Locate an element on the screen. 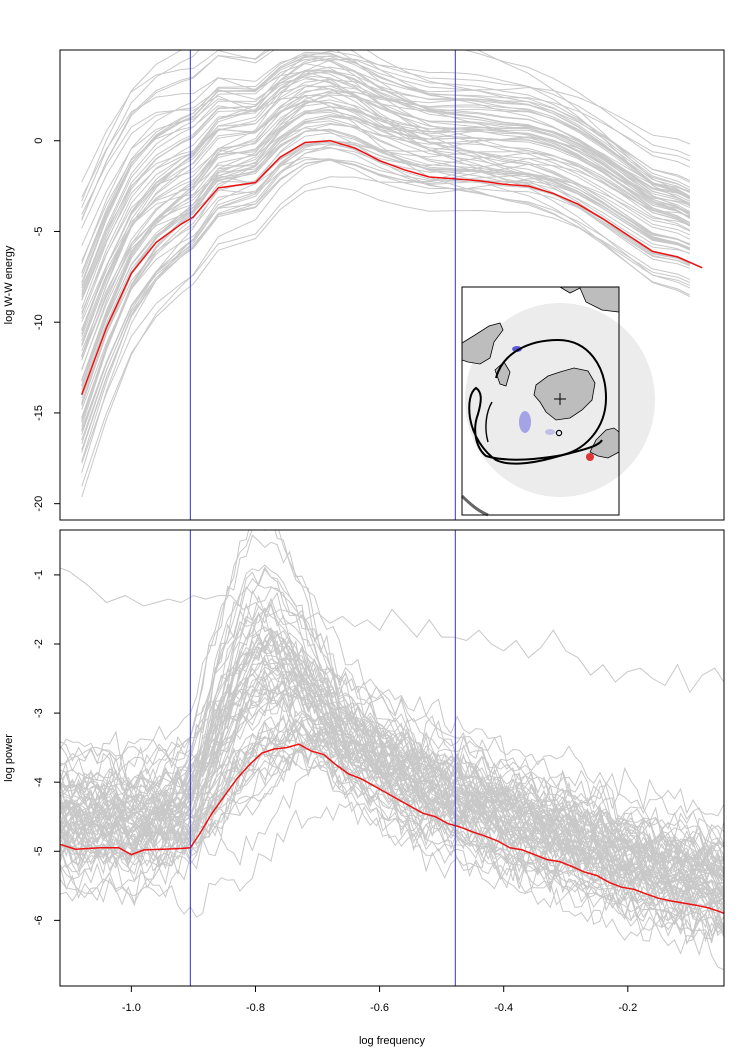  x-tick-label: -0.2 is located at coordinates (627, 1008).